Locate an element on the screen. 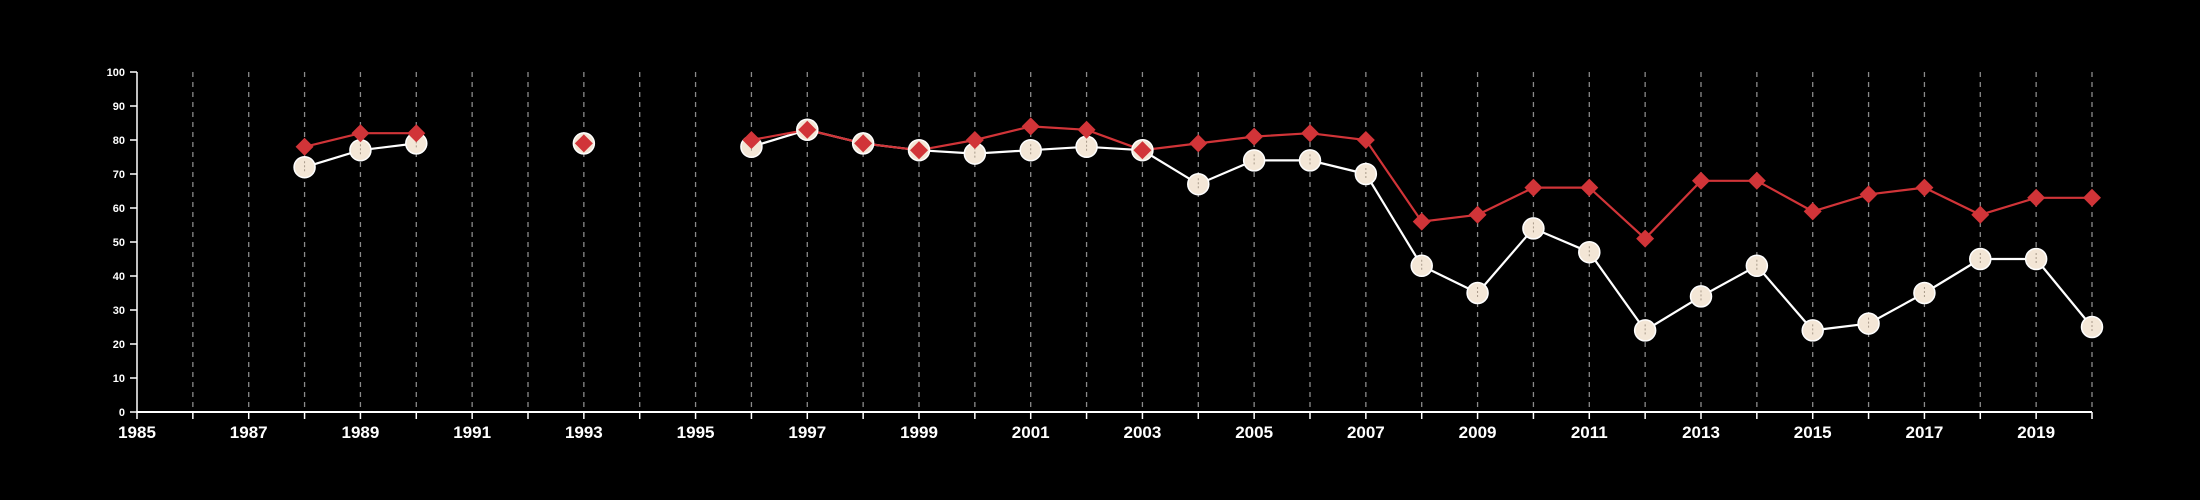 This screenshot has height=500, width=2200. x-tick-label: 2019 is located at coordinates (2036, 432).